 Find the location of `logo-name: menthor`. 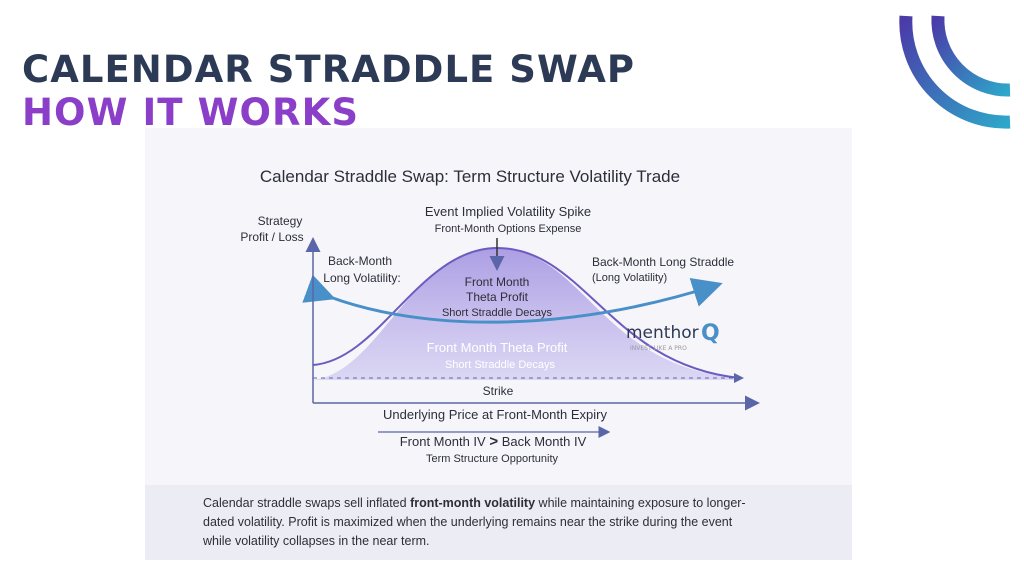

logo-name: menthor is located at coordinates (662, 333).